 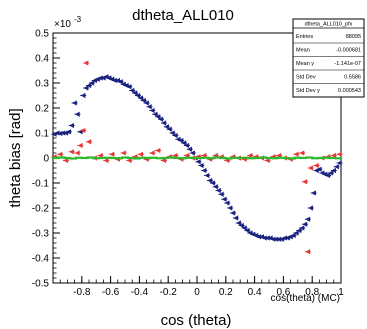 I want to click on x-axis-ticks: -0.8 -0.6 -0.4 -0.2 0 0.2 0.4 0.6 0.8 1, so click(x=201, y=287).